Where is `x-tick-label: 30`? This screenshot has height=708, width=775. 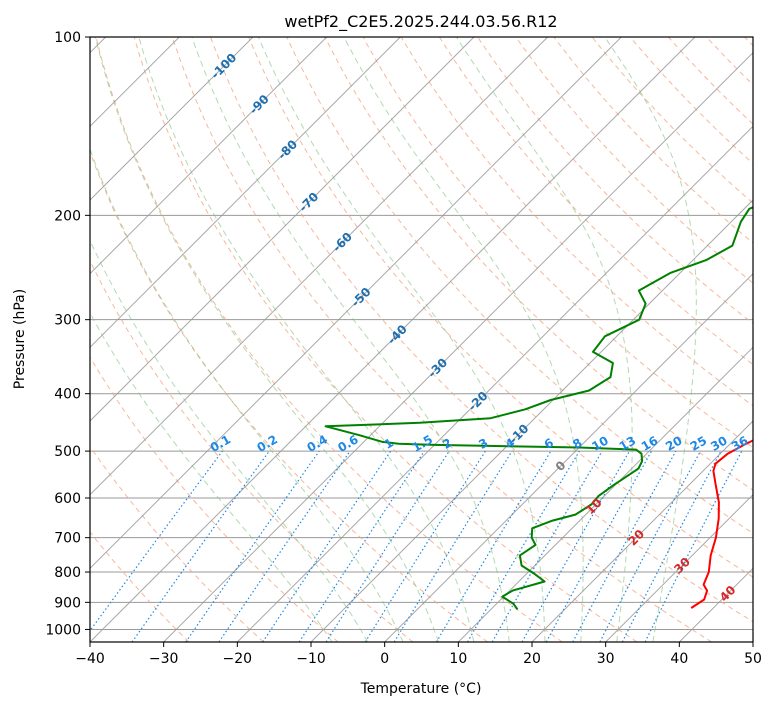
x-tick-label: 30 is located at coordinates (606, 659).